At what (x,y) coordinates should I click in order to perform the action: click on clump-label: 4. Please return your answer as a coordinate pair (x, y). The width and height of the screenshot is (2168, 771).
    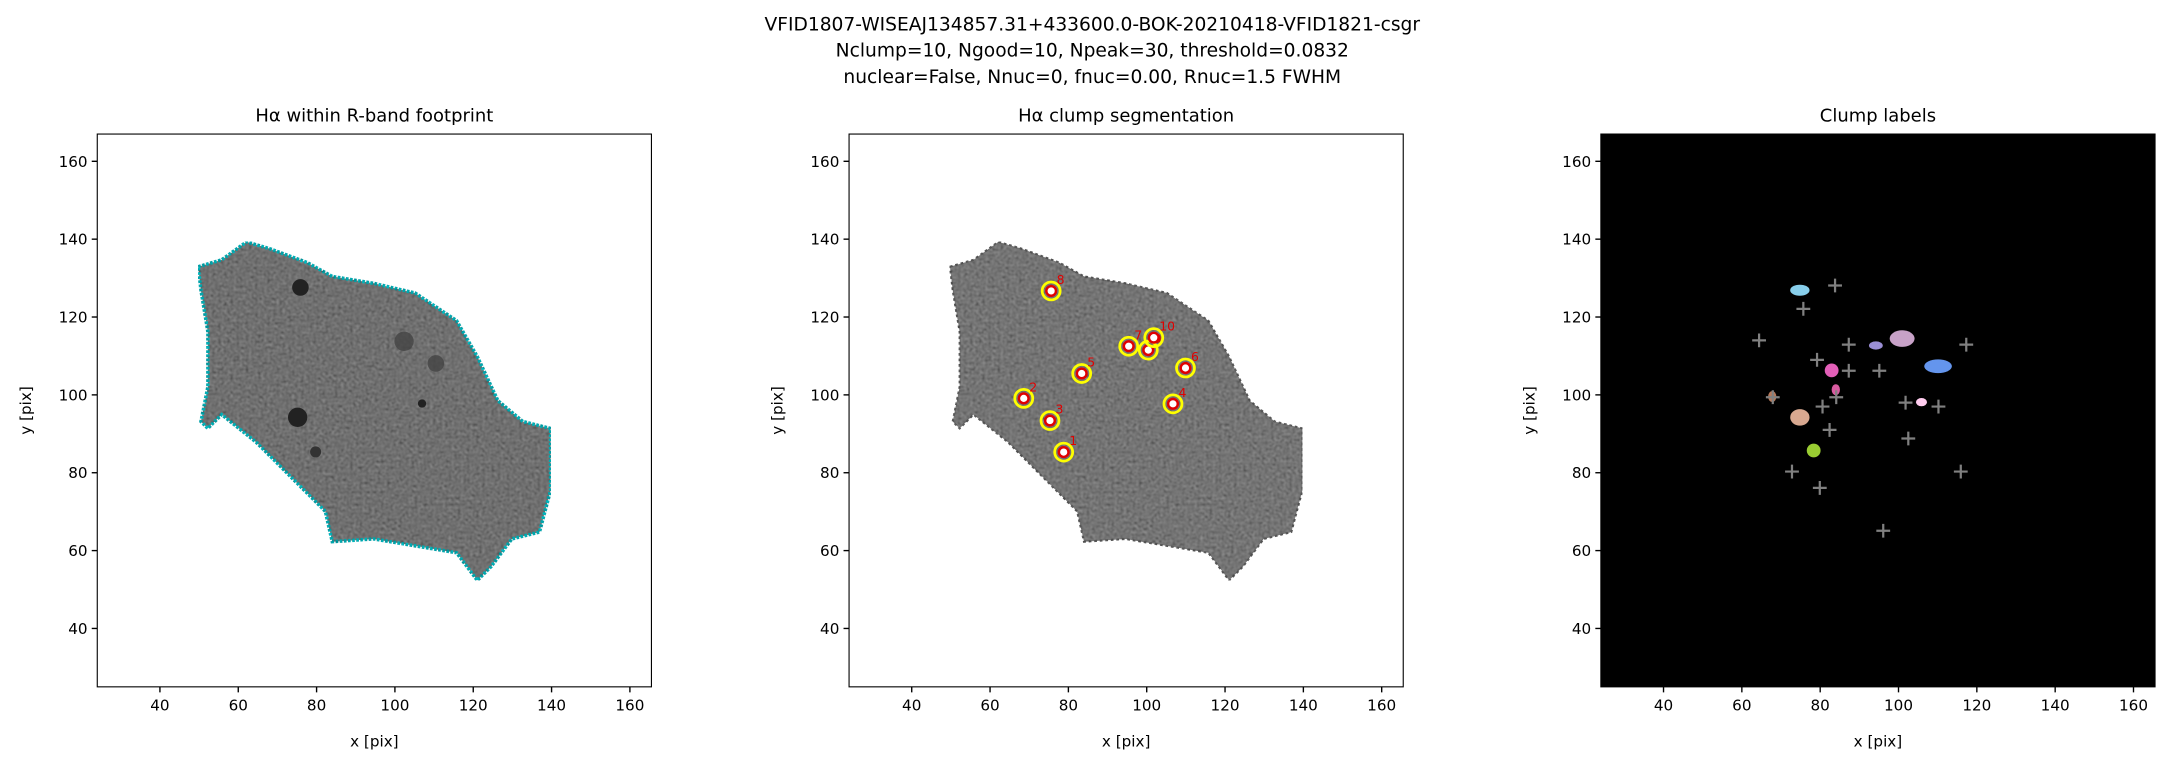
    Looking at the image, I should click on (1182, 392).